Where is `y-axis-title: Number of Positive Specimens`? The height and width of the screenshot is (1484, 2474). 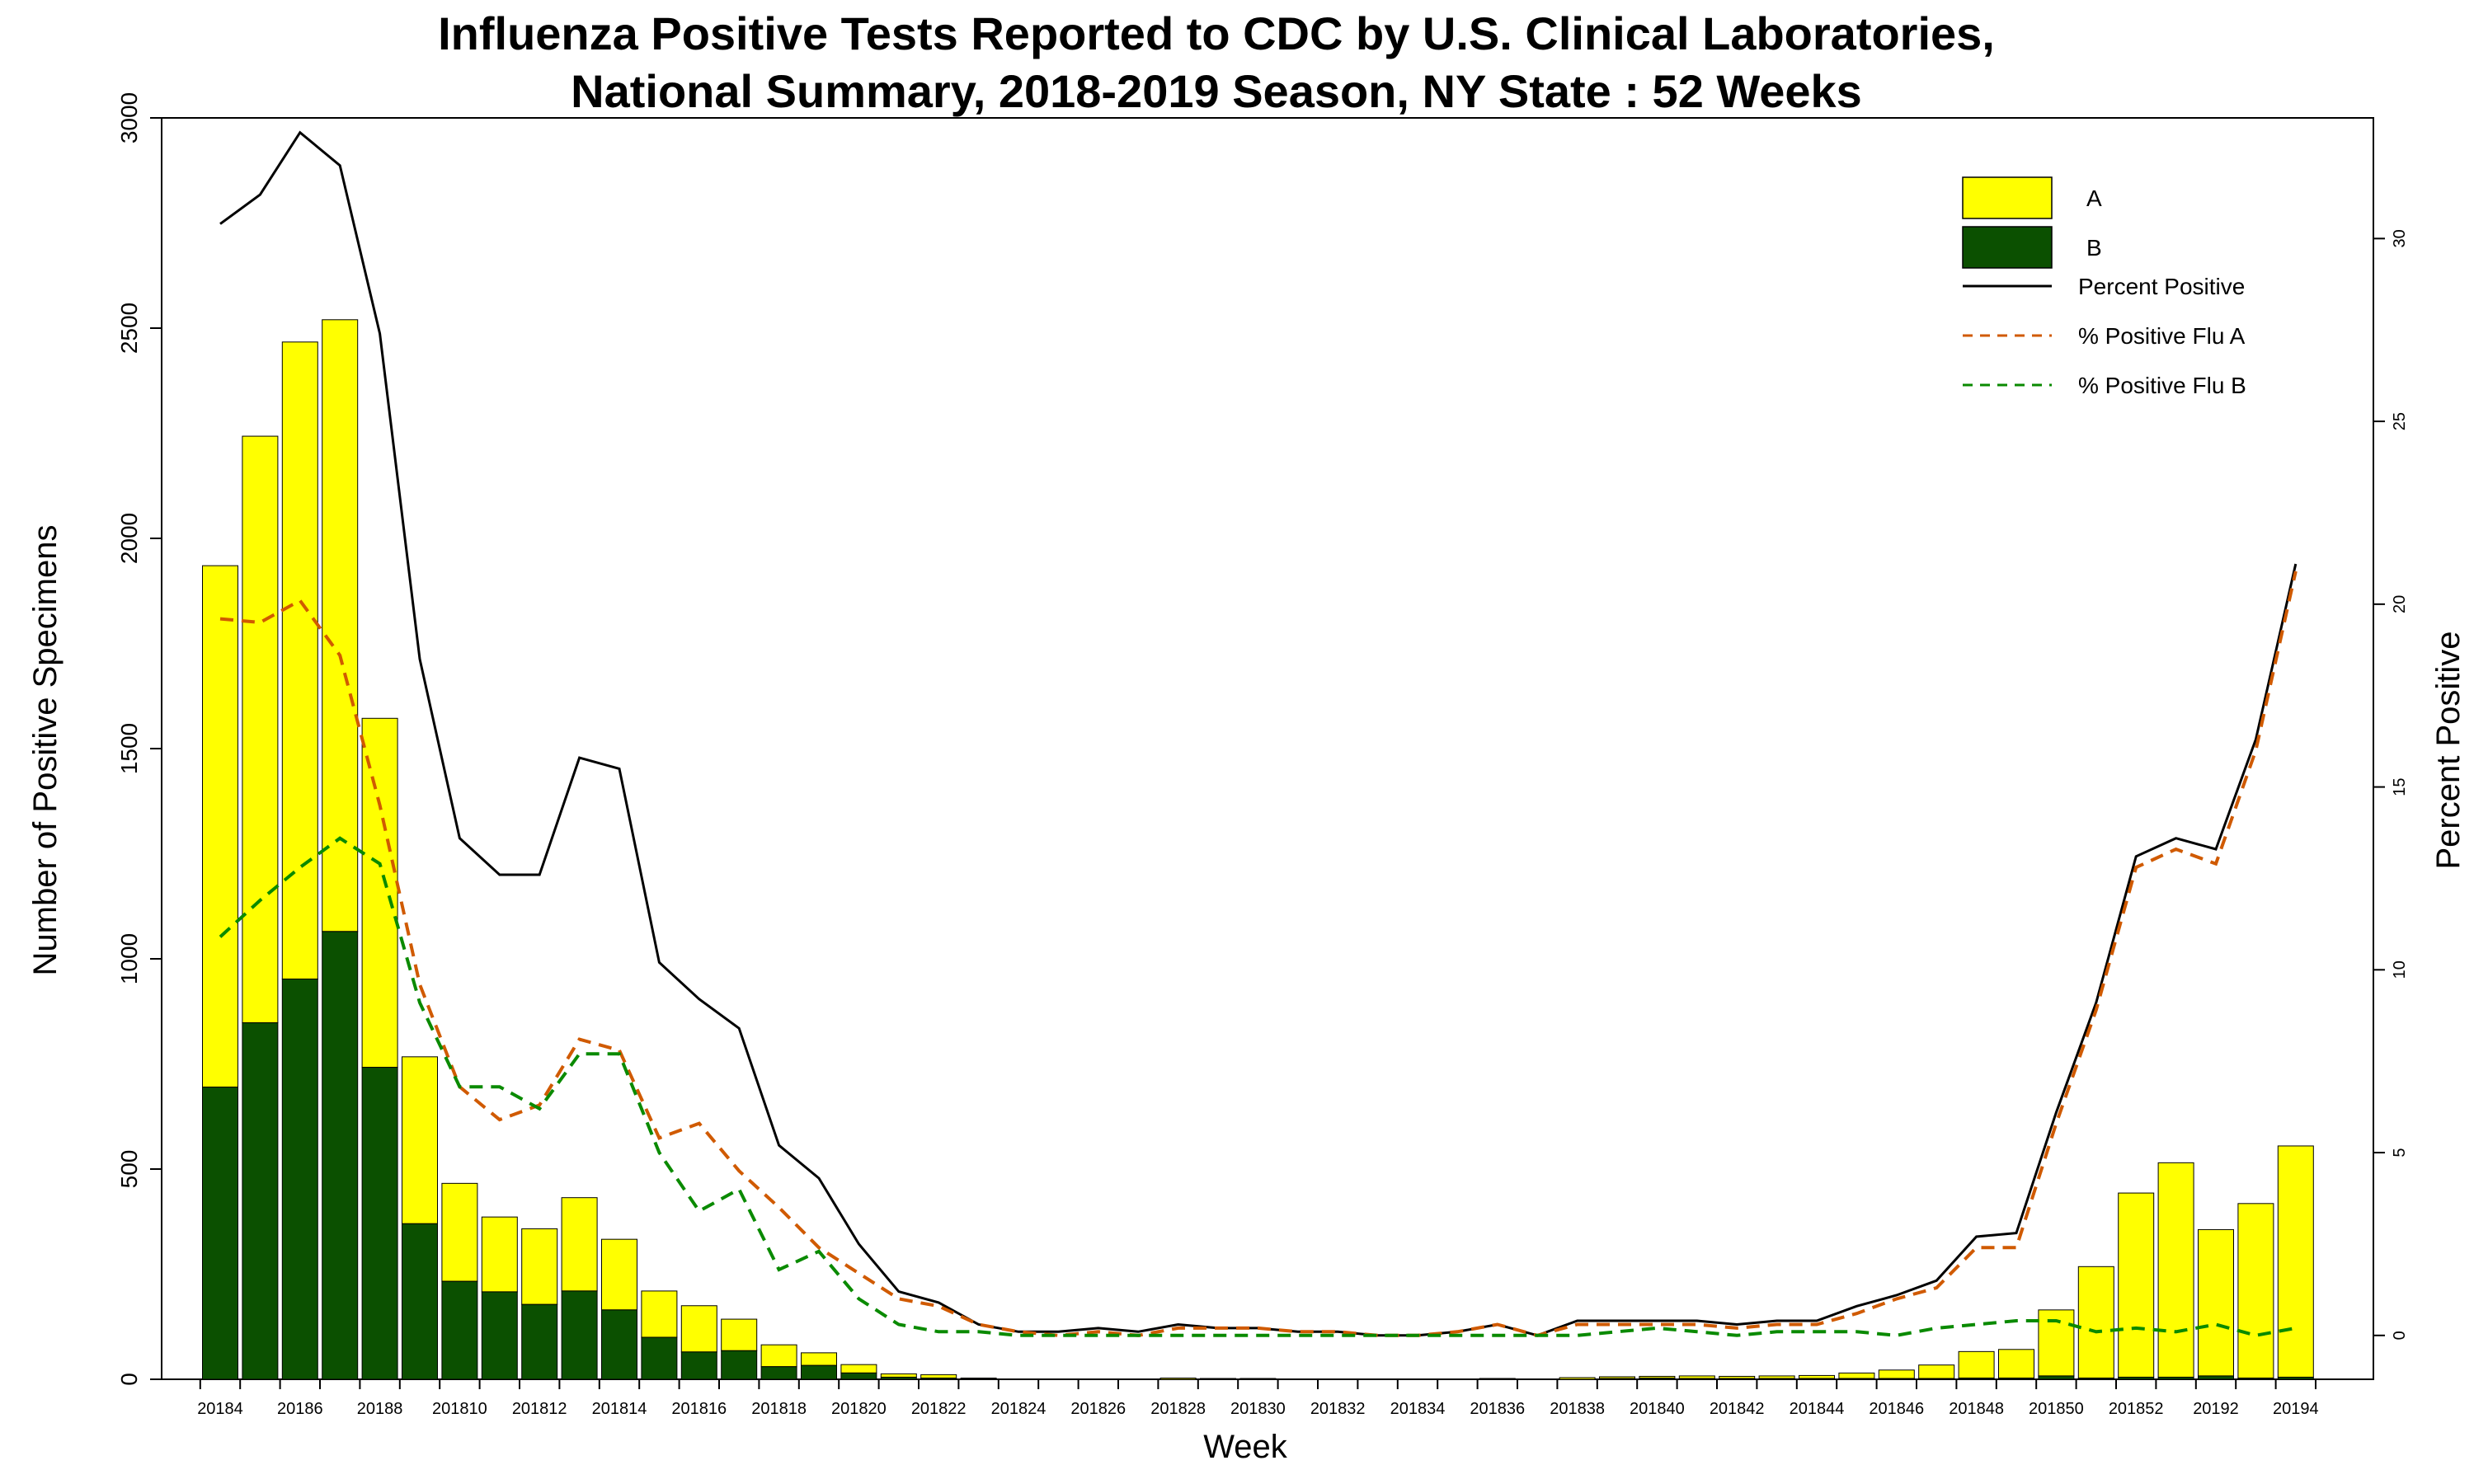 y-axis-title: Number of Positive Specimens is located at coordinates (45, 750).